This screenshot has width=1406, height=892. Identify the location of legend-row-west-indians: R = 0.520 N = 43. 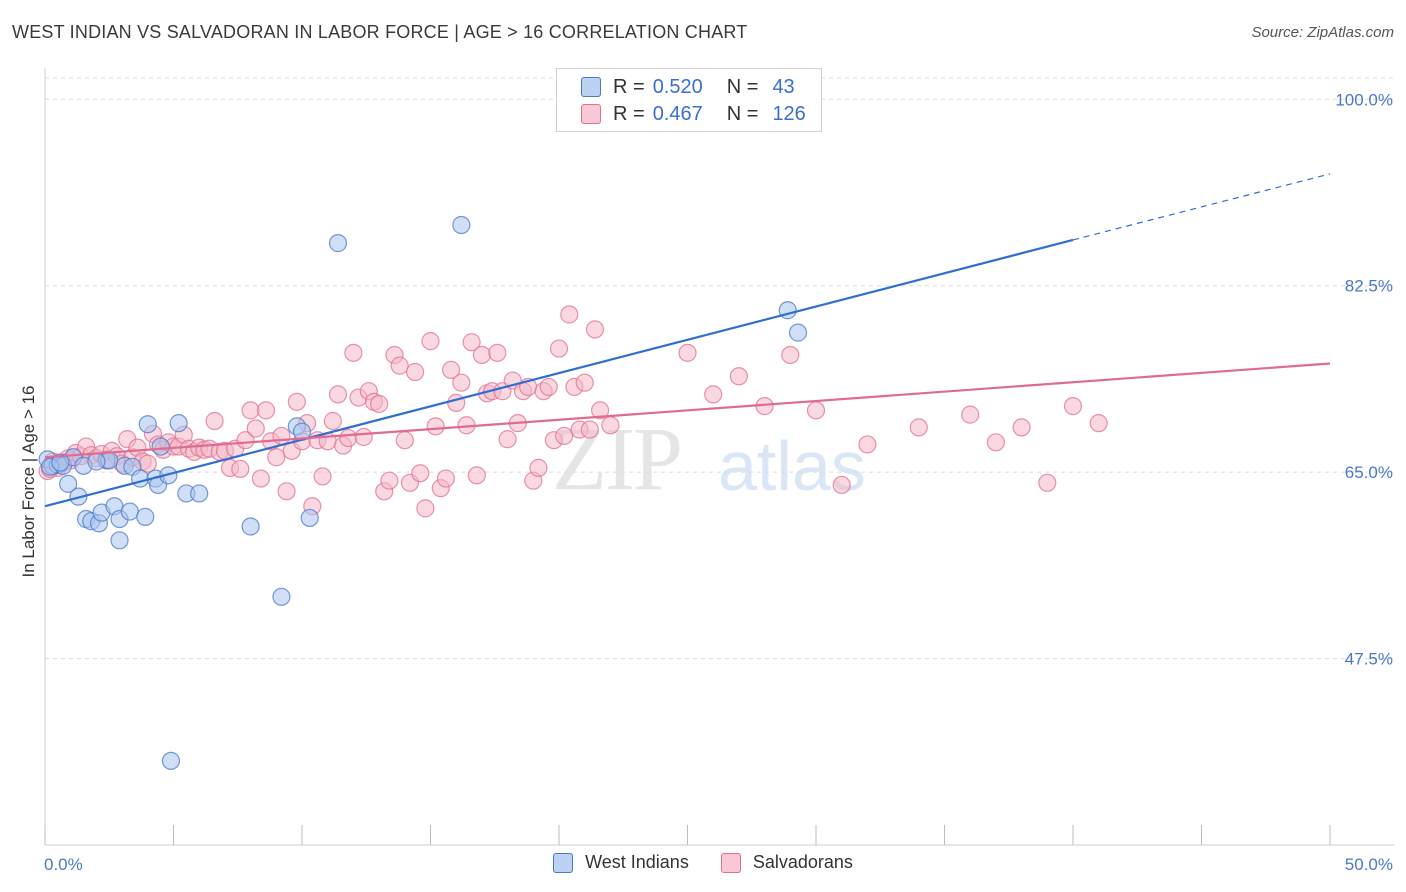
(688, 87).